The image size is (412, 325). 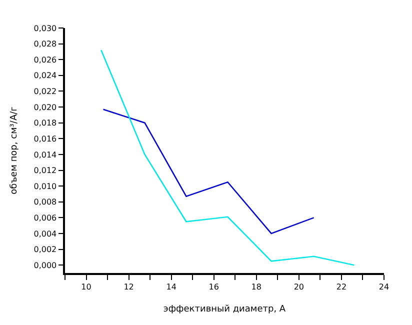 What do you see at coordinates (213, 287) in the screenshot?
I see `x-tick-label: 16` at bounding box center [213, 287].